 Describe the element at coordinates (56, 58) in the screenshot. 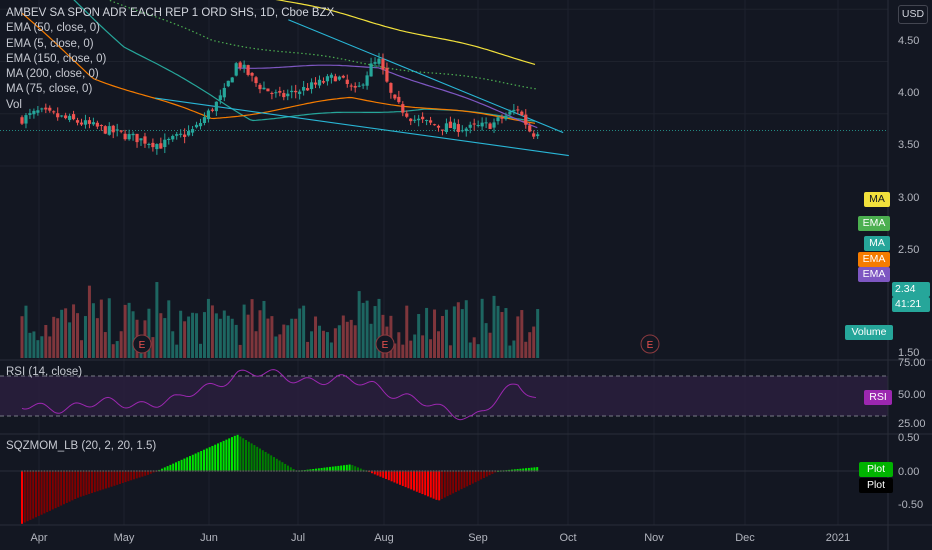

I see `legend-ema-150: EMA (150, close, 0)` at that location.